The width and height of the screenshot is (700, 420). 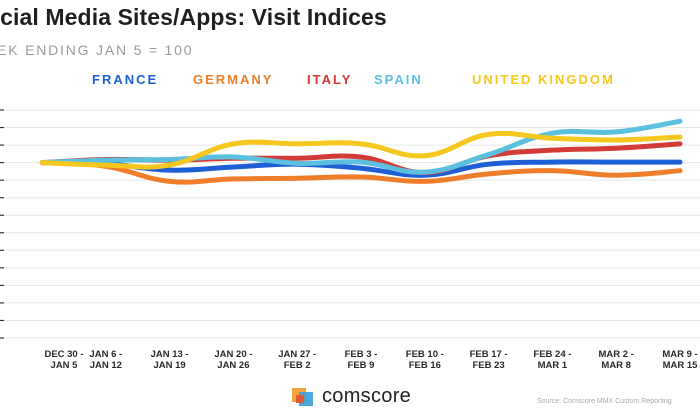 I want to click on series-line-germany, so click(x=361, y=172).